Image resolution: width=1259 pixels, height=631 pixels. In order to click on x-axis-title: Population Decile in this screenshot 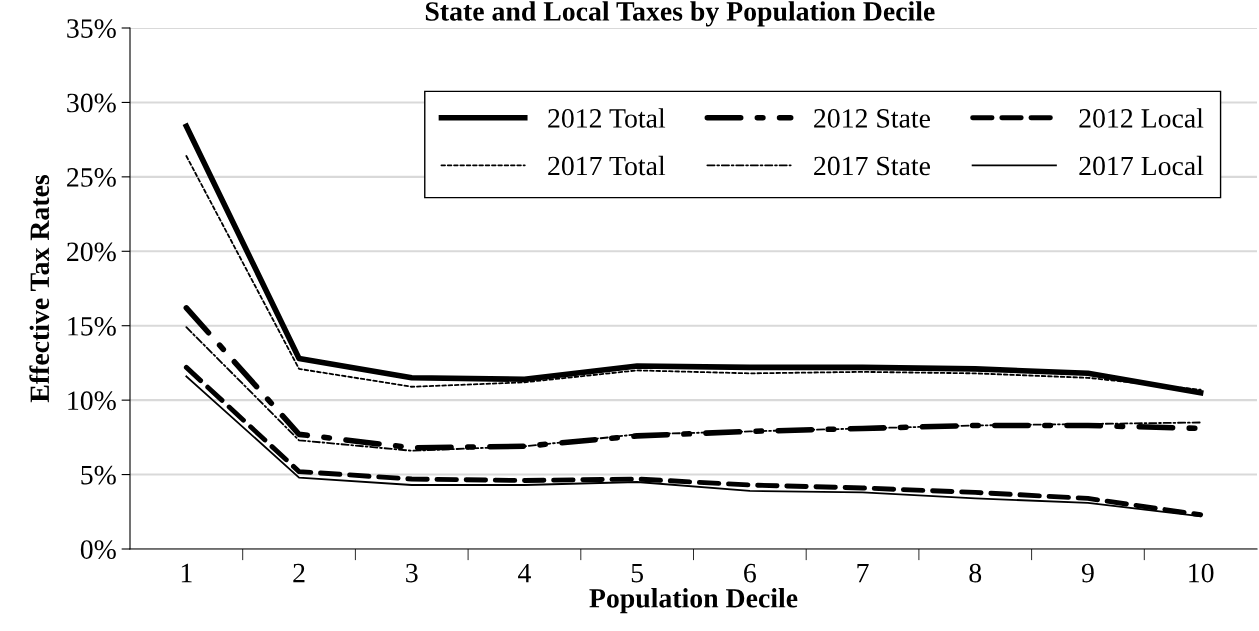, I will do `click(693, 601)`.